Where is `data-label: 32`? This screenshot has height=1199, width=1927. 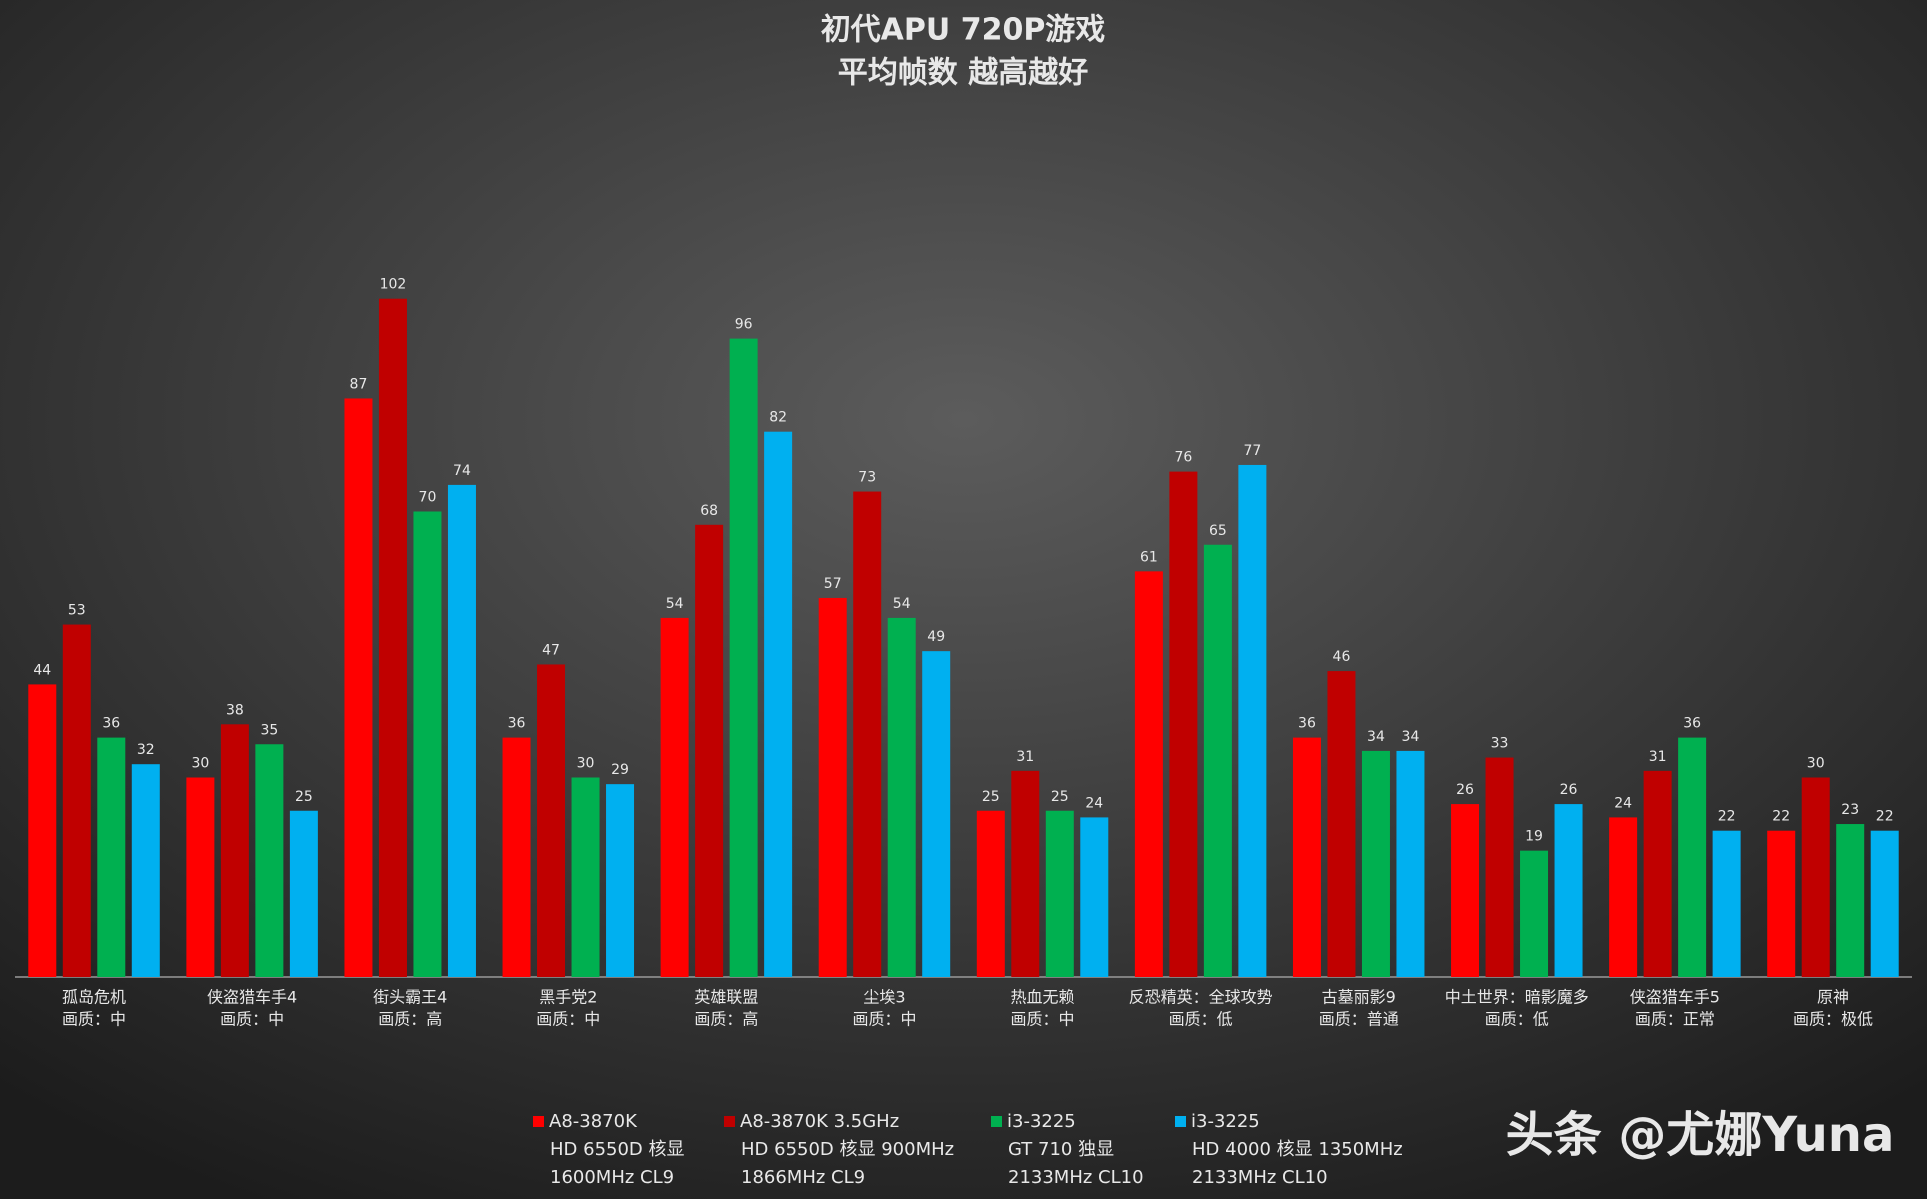 data-label: 32 is located at coordinates (146, 750).